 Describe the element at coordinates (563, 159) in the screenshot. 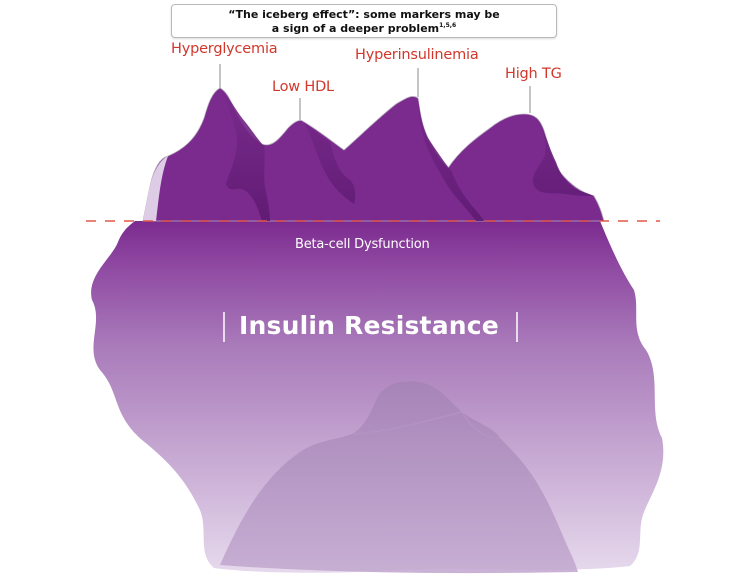

I see `peak-shadow-high-tg` at that location.